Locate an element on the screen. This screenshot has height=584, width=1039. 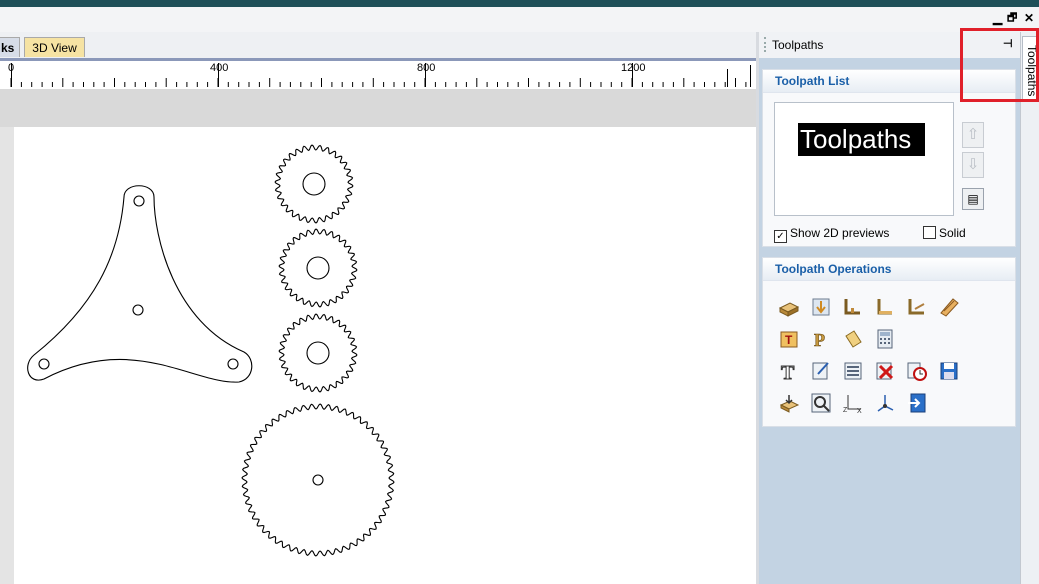
grip-icon is located at coordinates (766, 44).